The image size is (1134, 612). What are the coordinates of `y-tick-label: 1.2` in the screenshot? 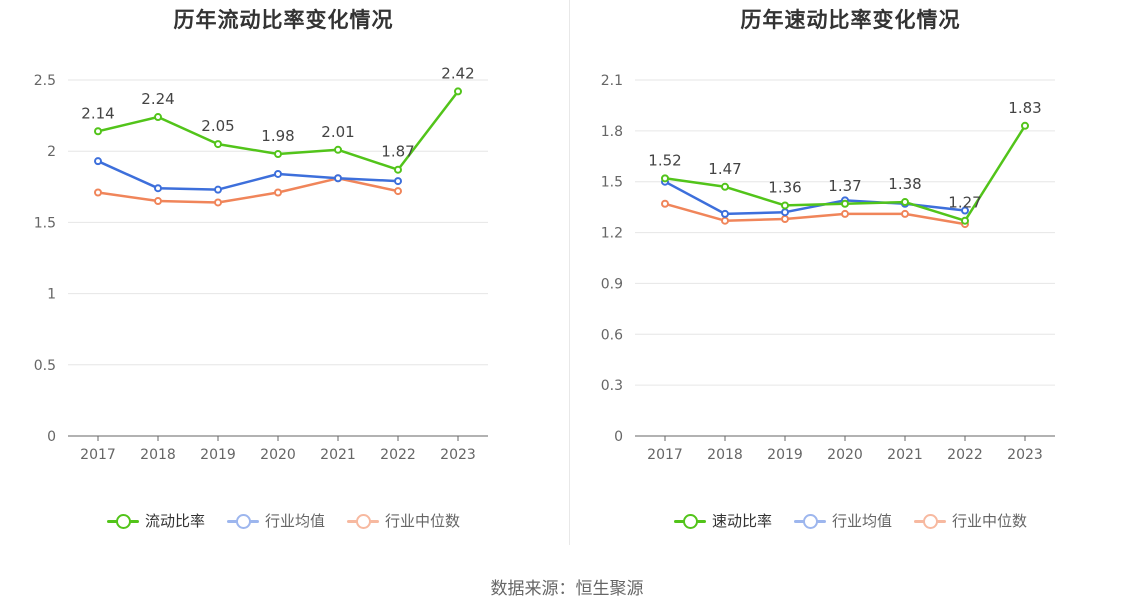 It's located at (612, 234).